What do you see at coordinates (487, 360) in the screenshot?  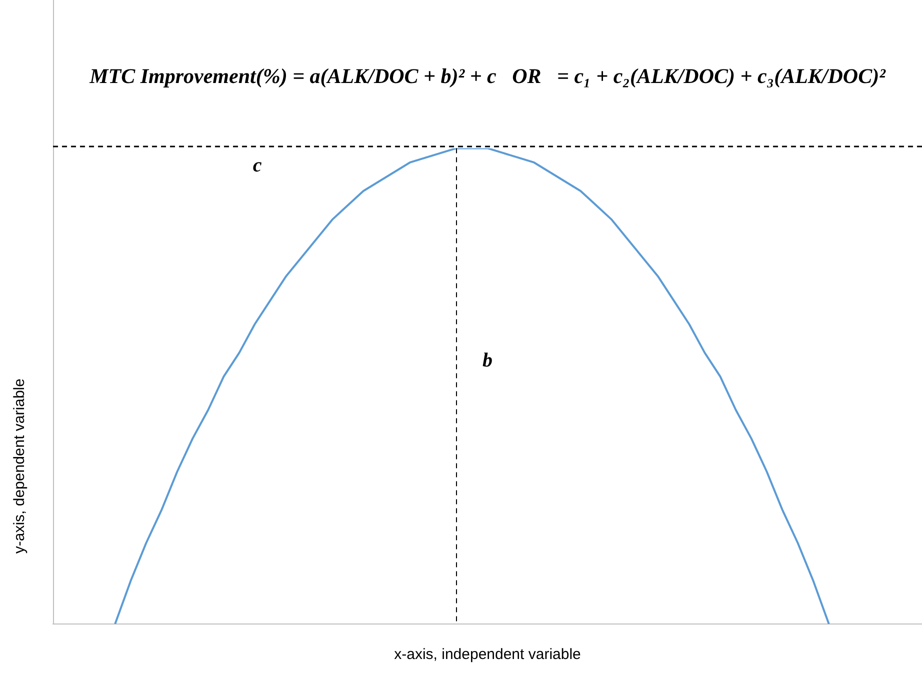 I see `annotation: b` at bounding box center [487, 360].